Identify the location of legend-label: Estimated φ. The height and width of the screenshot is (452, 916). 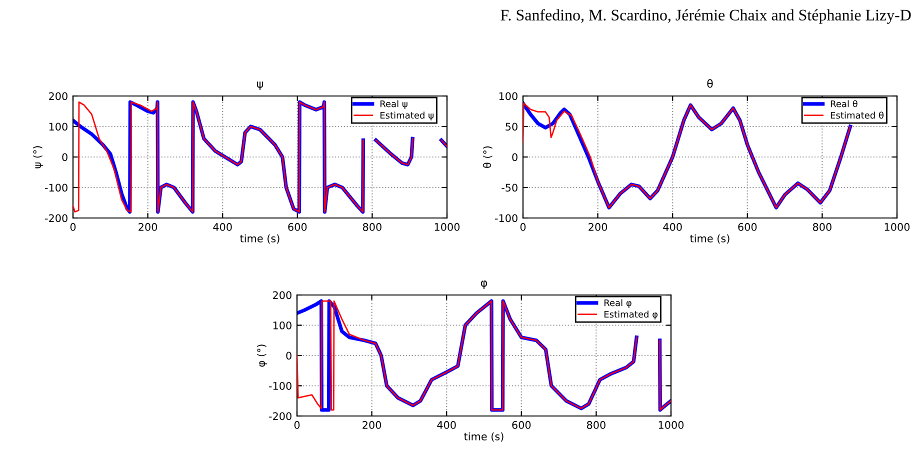
(631, 315).